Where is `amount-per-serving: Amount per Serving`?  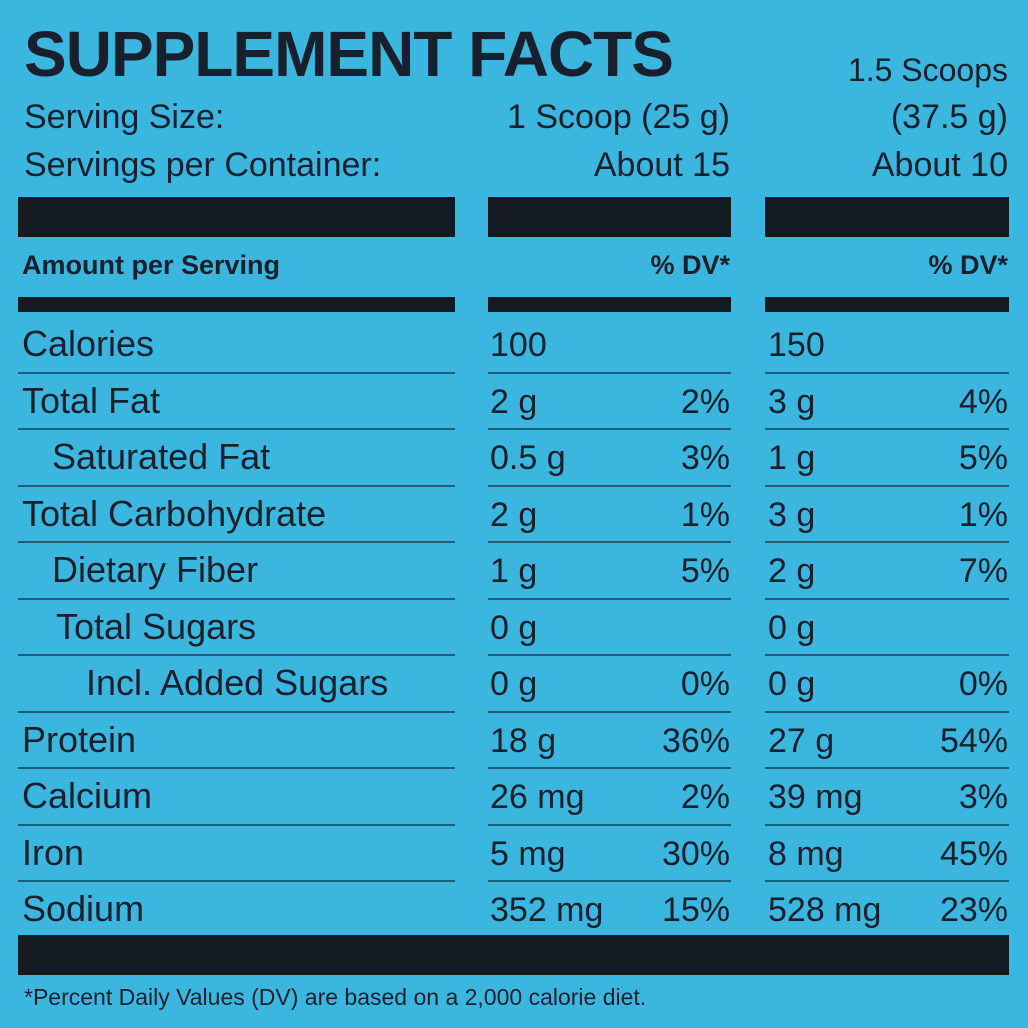 amount-per-serving: Amount per Serving is located at coordinates (151, 265).